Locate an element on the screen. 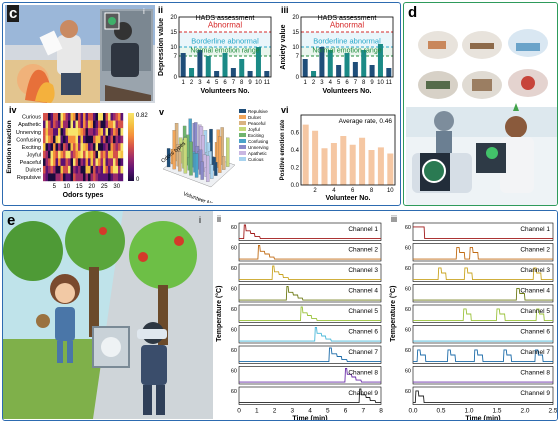 Image resolution: width=560 pixels, height=423 pixels. channel-row-6: Channel 6 60 is located at coordinates (479, 334).